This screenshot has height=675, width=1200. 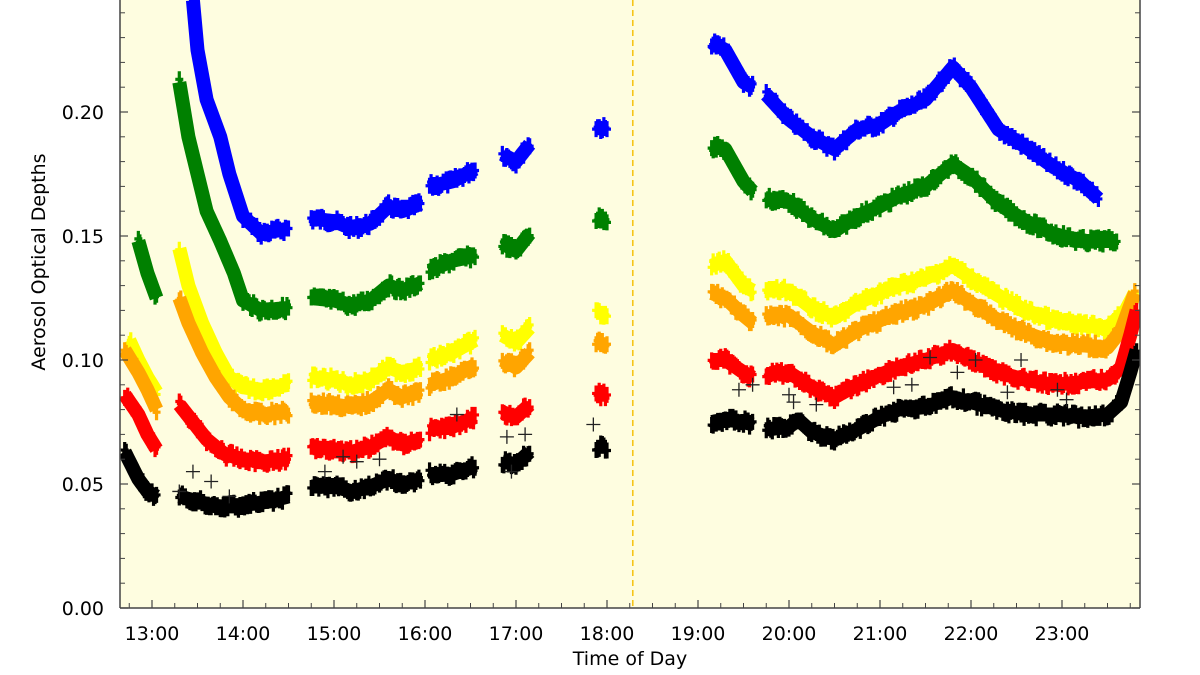 I want to click on x-tick-label: 19:00, so click(x=698, y=634).